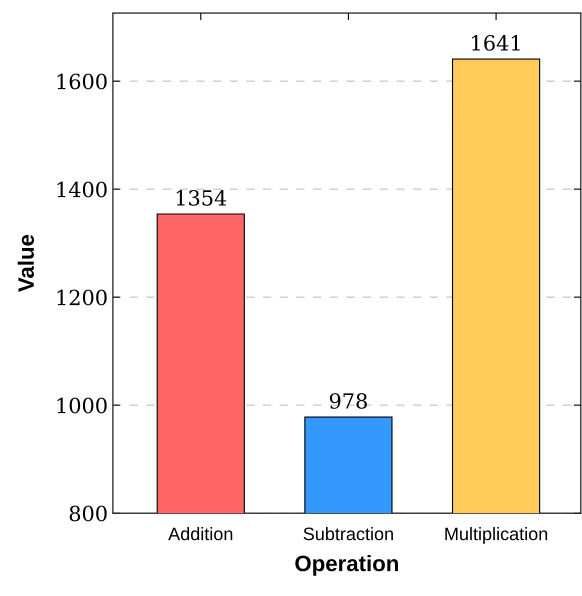 Image resolution: width=582 pixels, height=596 pixels. Describe the element at coordinates (346, 565) in the screenshot. I see `x-axis-title: Operation` at that location.